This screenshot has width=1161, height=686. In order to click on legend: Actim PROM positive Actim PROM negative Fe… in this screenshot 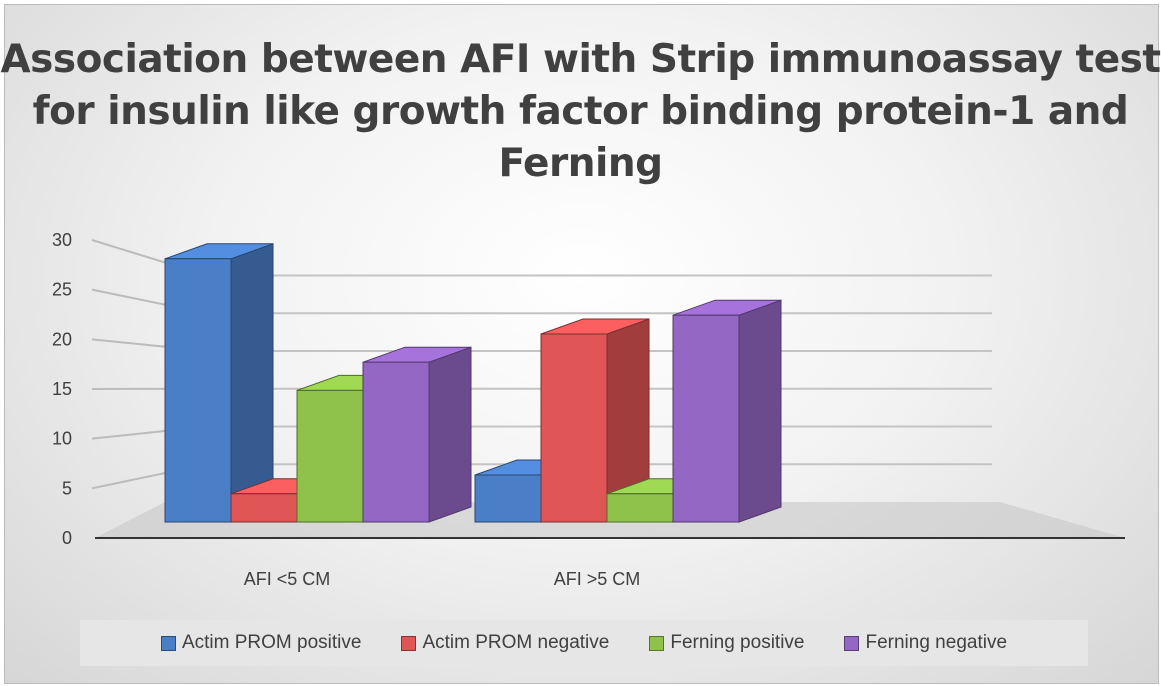, I will do `click(584, 643)`.